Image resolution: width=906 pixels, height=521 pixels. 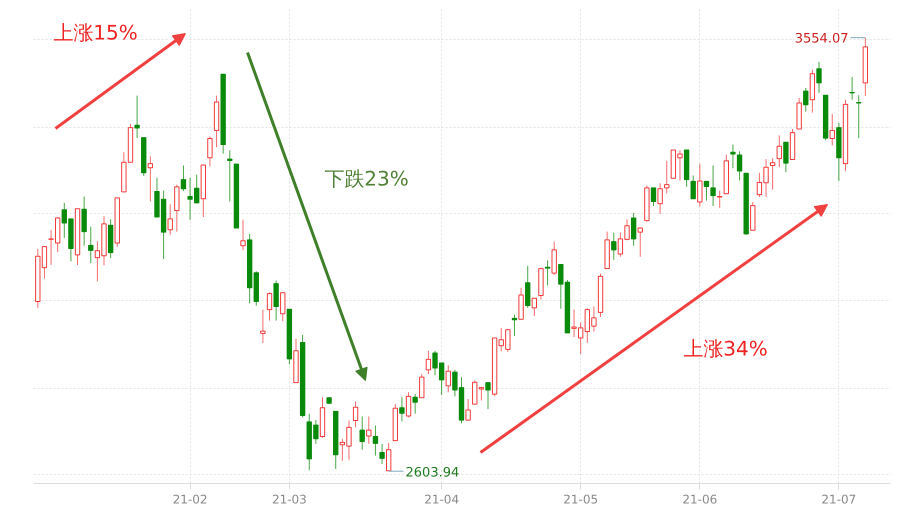 I want to click on annotation: 上涨34%, so click(x=725, y=348).